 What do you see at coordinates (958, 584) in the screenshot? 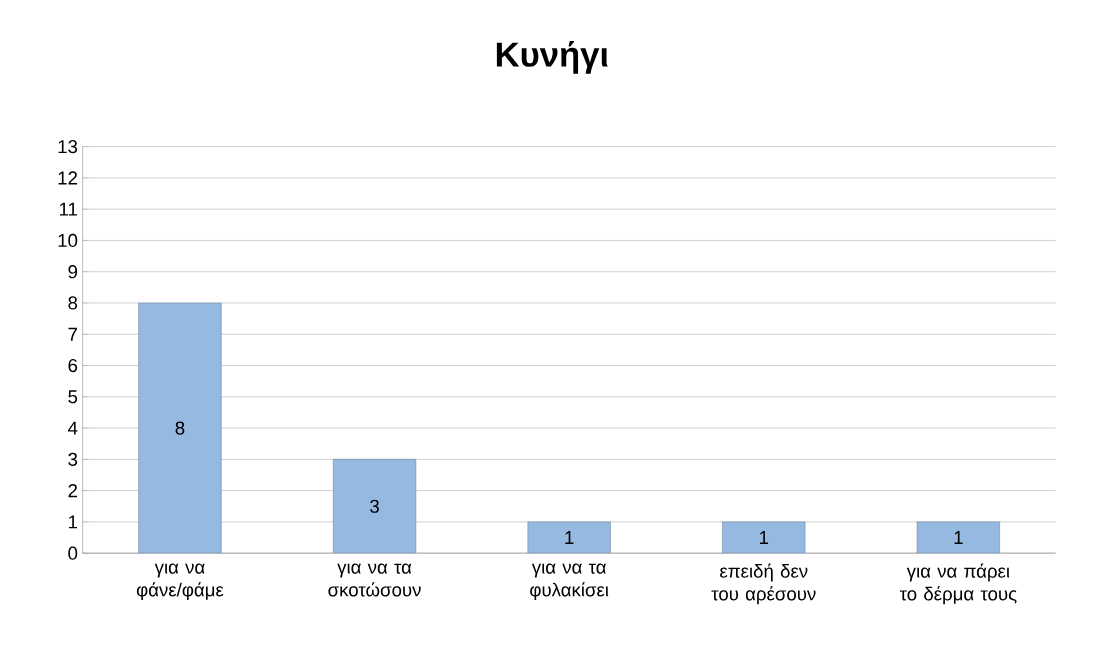
I see `x-tick-label: για να πάρει το δέρμα τους` at bounding box center [958, 584].